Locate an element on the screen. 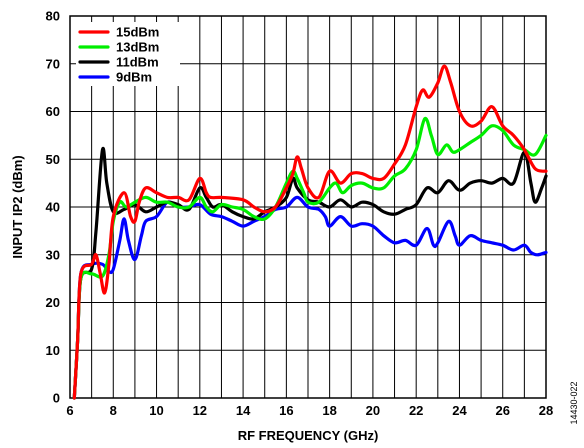 Image resolution: width=584 pixels, height=448 pixels. y-tick-label: 40 is located at coordinates (53, 207).